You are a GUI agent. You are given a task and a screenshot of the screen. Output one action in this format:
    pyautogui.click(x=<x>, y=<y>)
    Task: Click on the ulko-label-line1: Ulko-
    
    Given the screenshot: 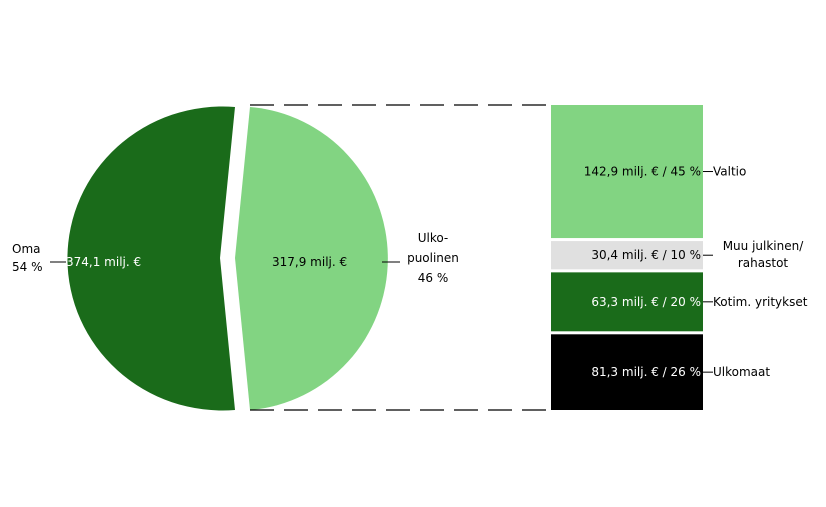 What is the action you would take?
    pyautogui.click(x=433, y=238)
    